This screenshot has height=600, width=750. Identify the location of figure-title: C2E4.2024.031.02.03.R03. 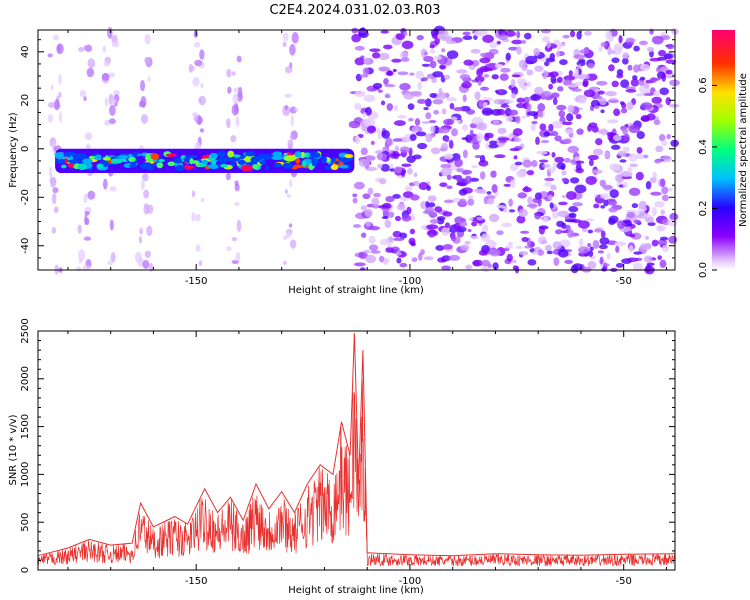
(354, 10).